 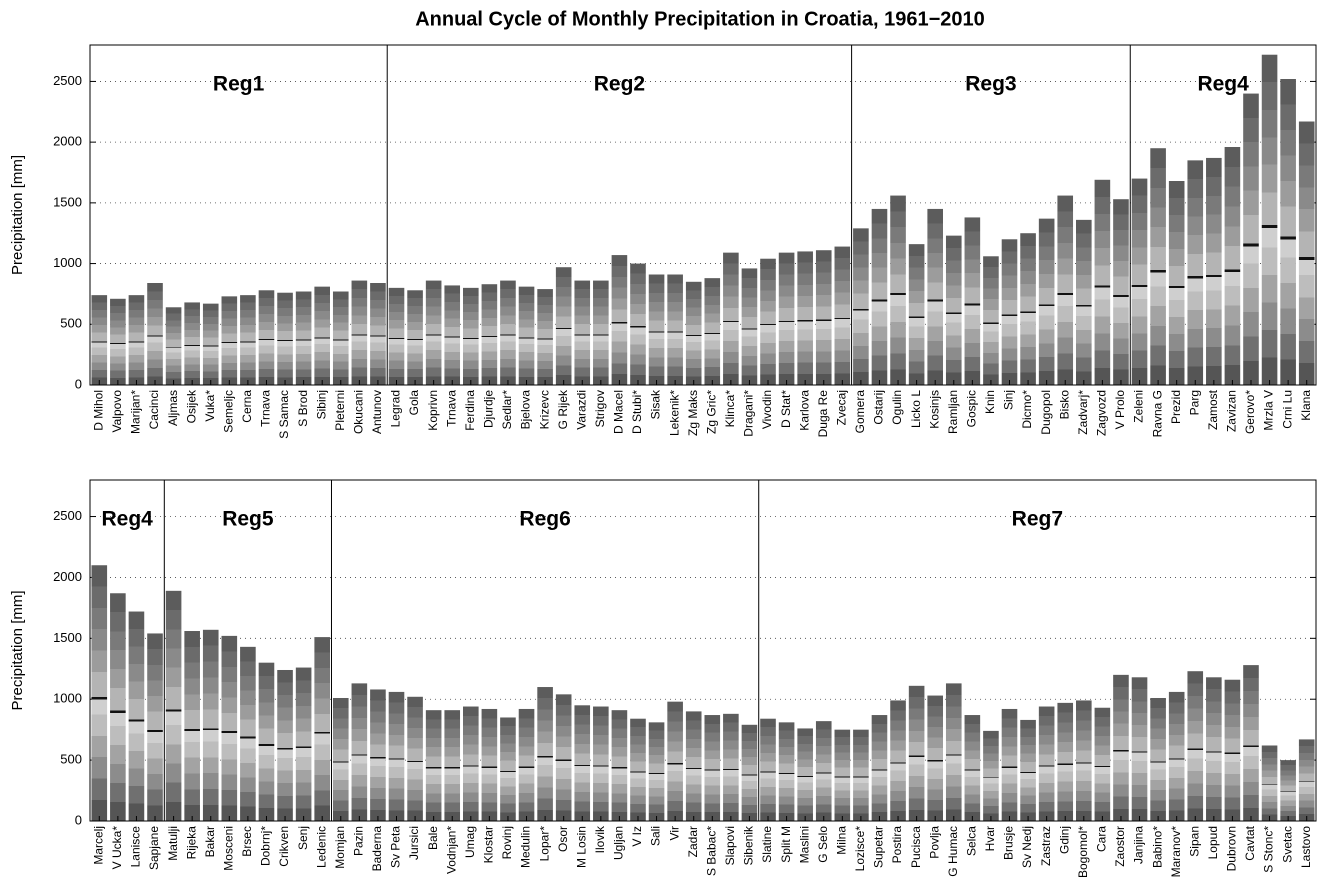 What do you see at coordinates (823, 414) in the screenshot?
I see `x-tick-label: Duga Re` at bounding box center [823, 414].